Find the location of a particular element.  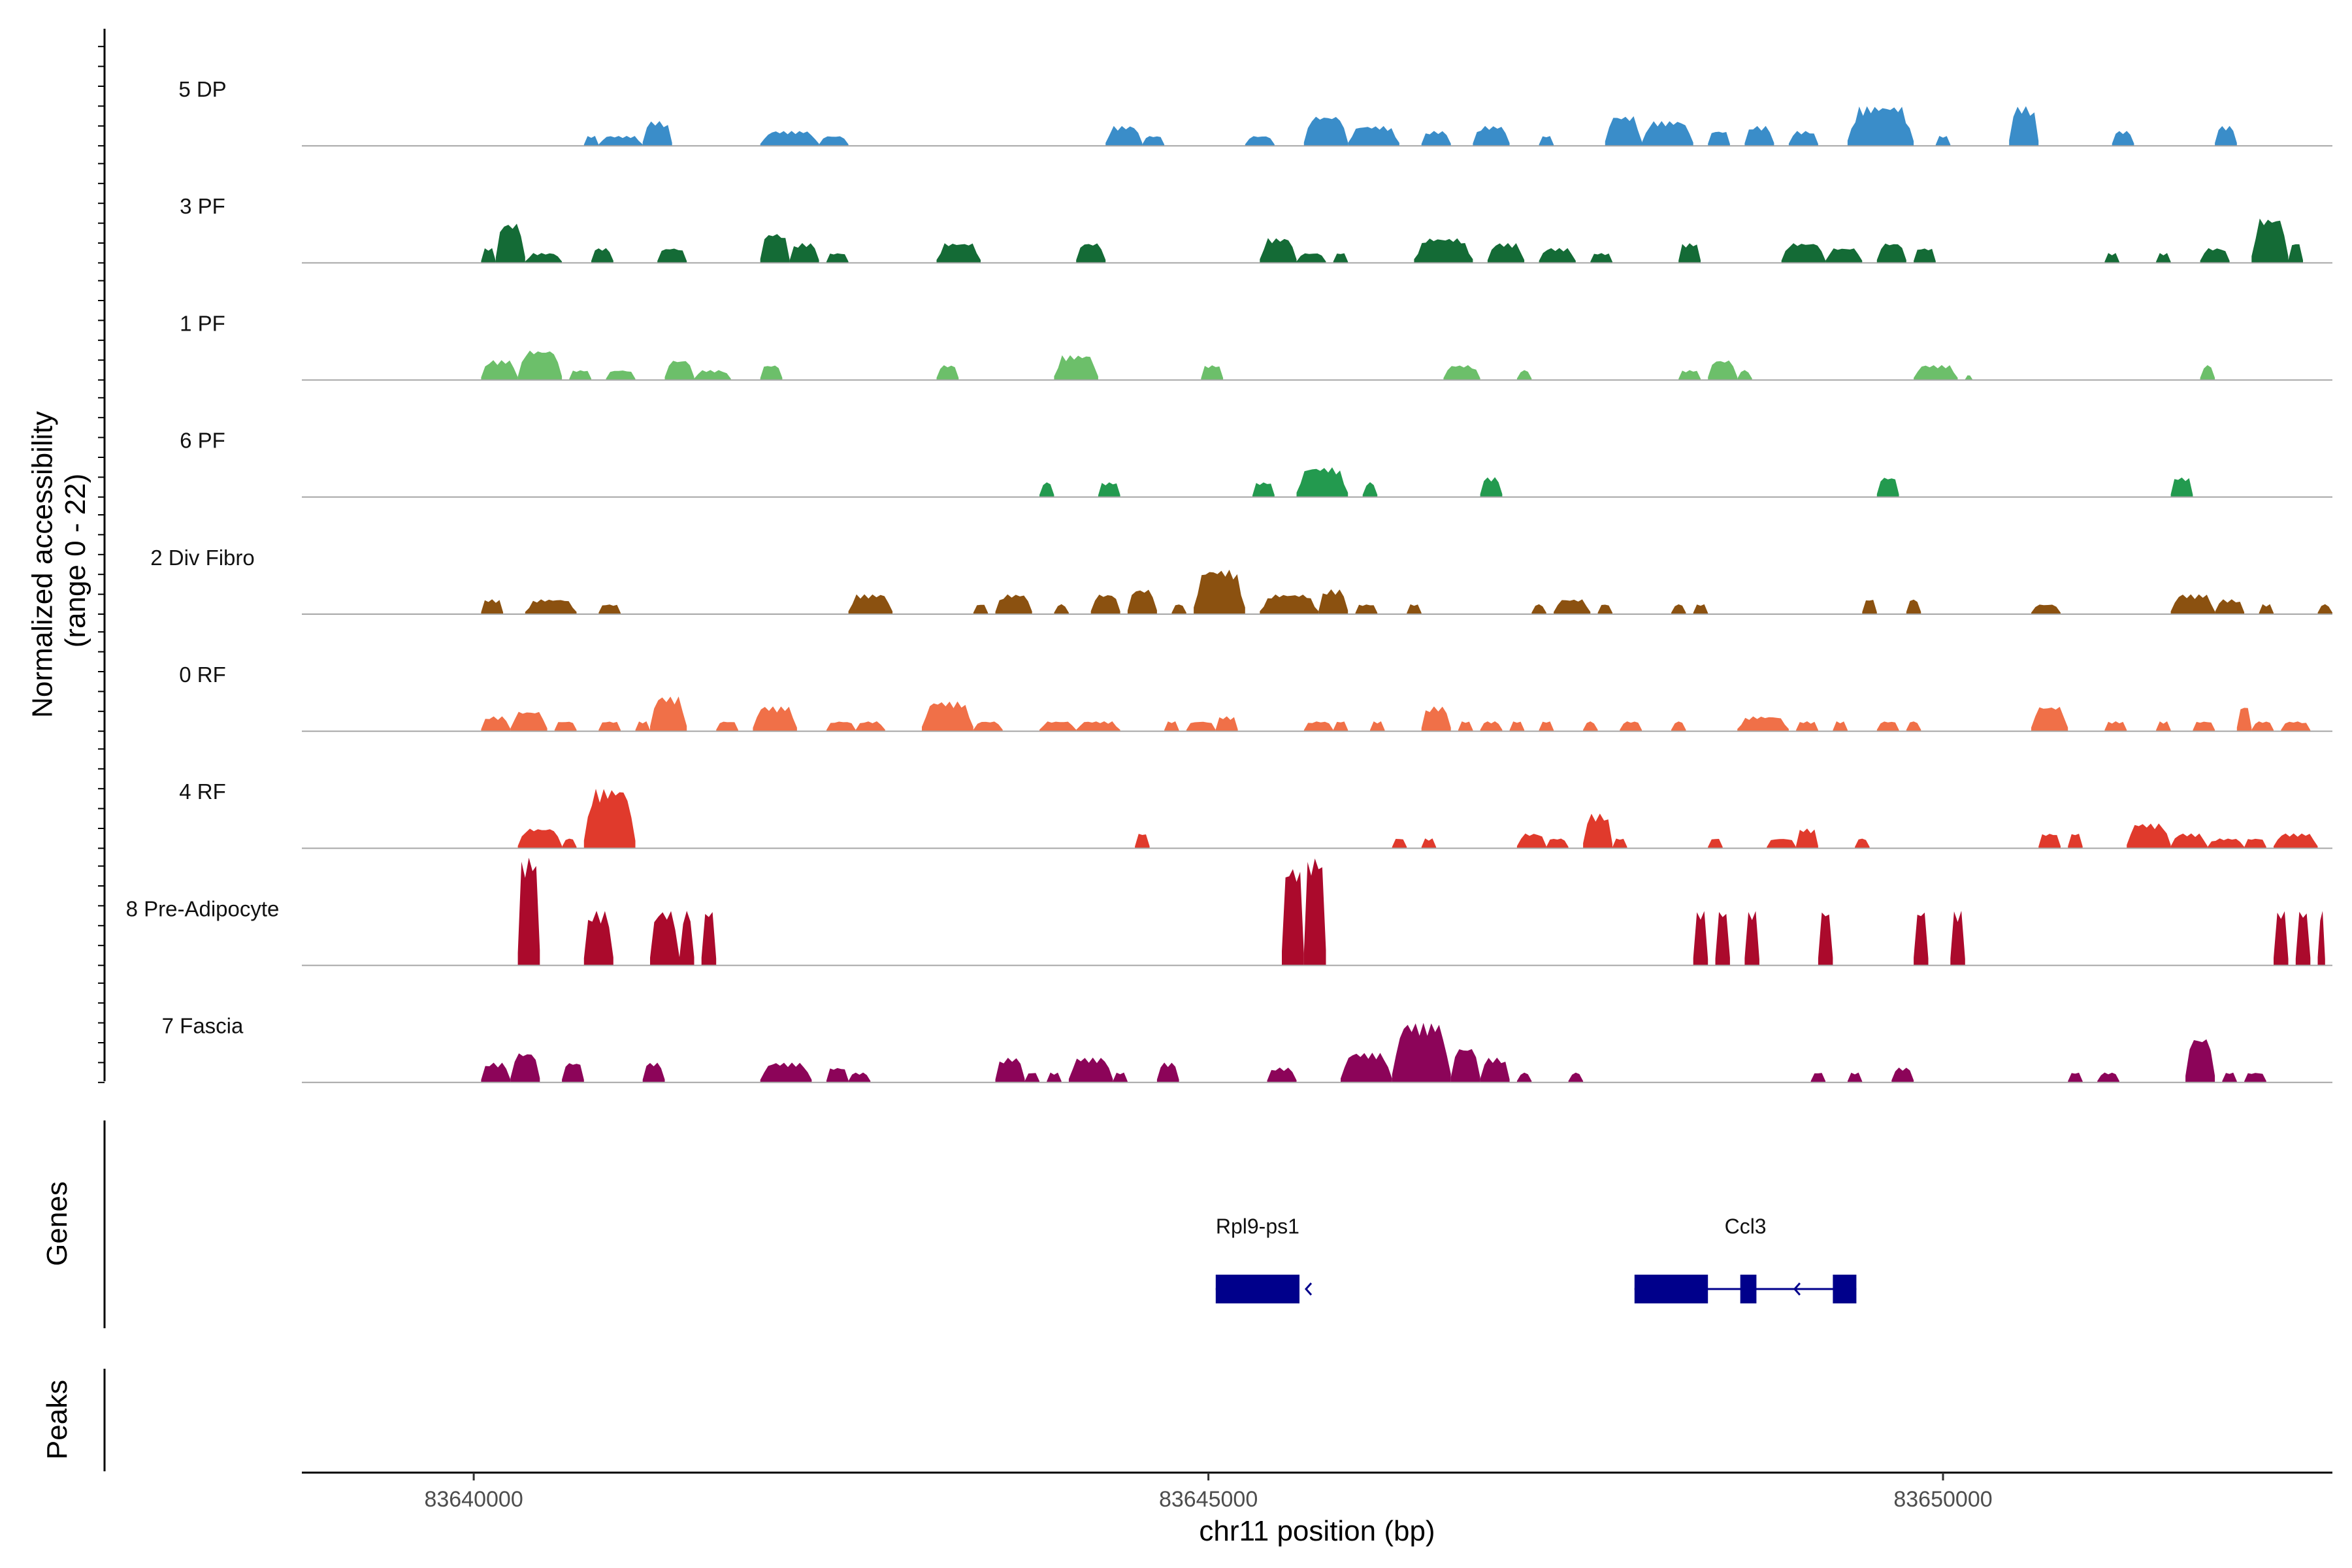

x-tick-label: 83640000 is located at coordinates (473, 1499).